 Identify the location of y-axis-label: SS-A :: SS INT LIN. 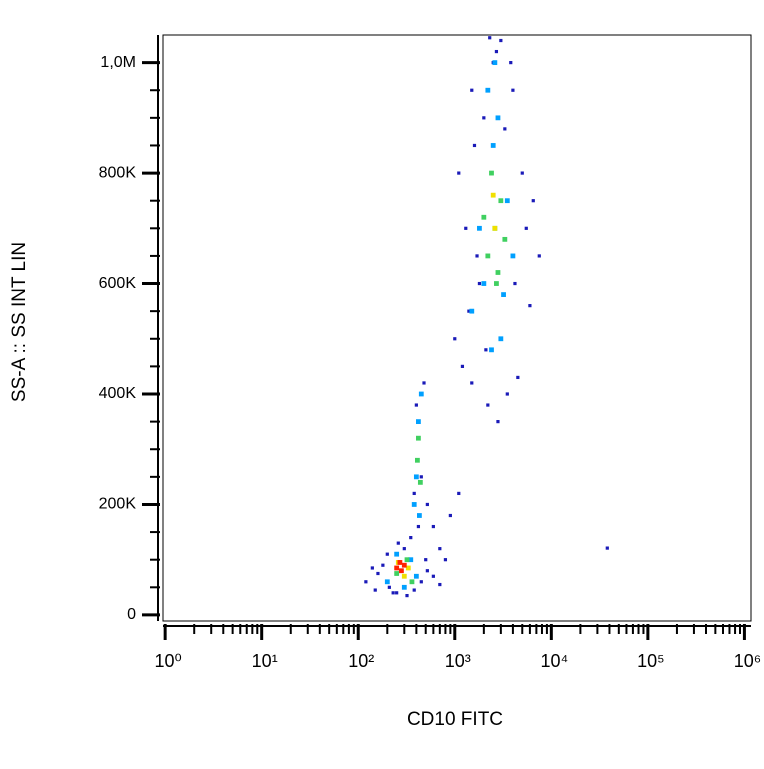
(19, 322).